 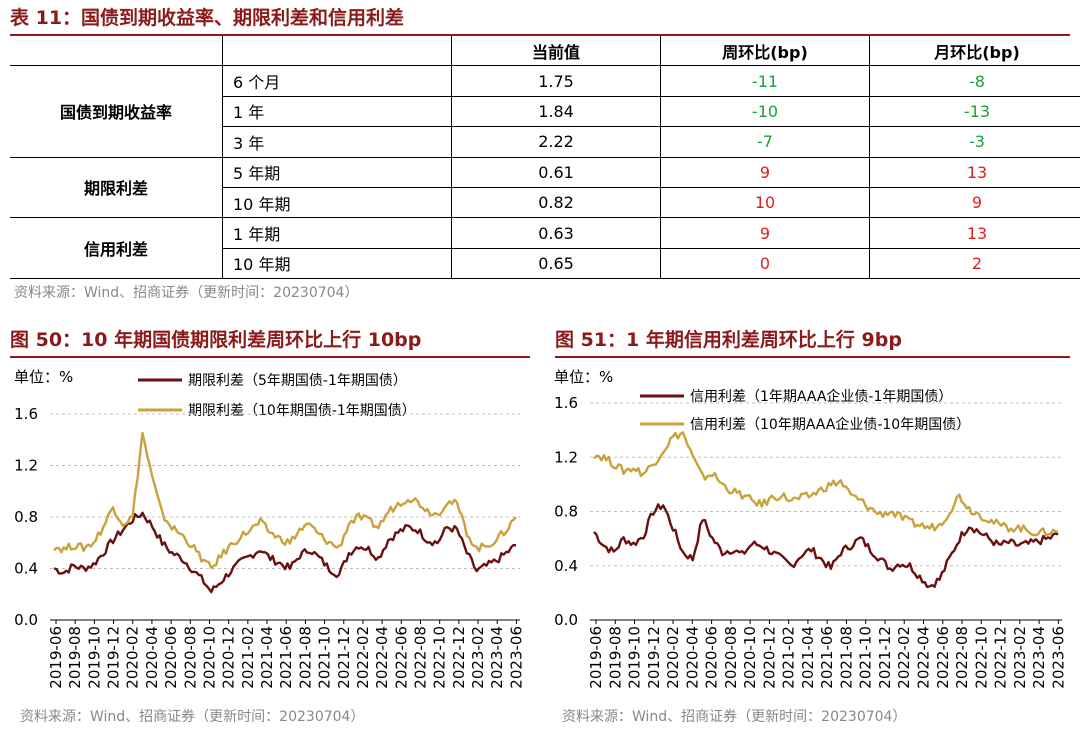 What do you see at coordinates (325, 657) in the screenshot?
I see `x-tick-label: 2021-10` at bounding box center [325, 657].